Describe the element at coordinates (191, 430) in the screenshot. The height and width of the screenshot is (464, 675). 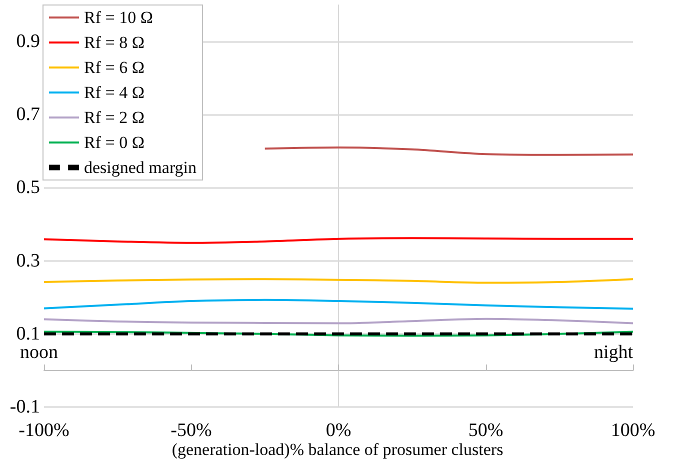
I see `x-tick-label: -50%` at that location.